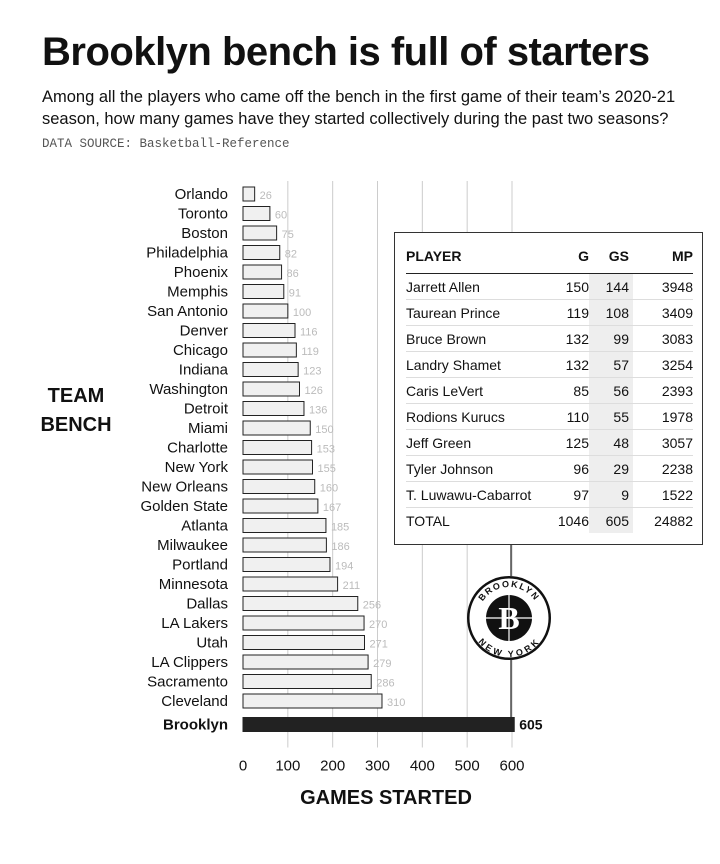 This screenshot has height=864, width=720. I want to click on player-cell: Caris LeVert, so click(475, 390).